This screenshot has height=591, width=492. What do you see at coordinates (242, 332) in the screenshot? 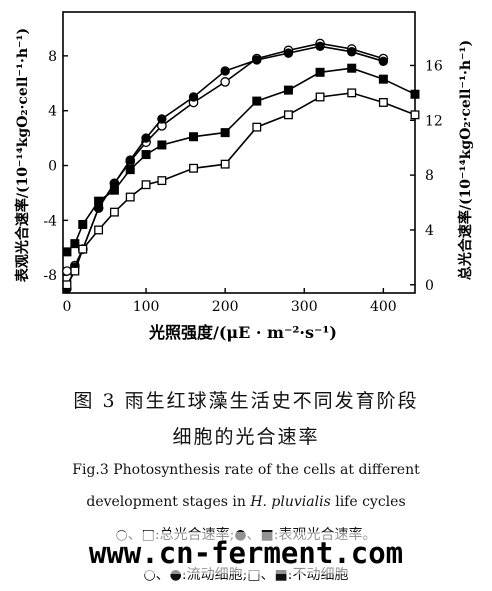
I see `x-axis-label: 光照强度/(μE · m⁻²·s⁻¹)` at bounding box center [242, 332].